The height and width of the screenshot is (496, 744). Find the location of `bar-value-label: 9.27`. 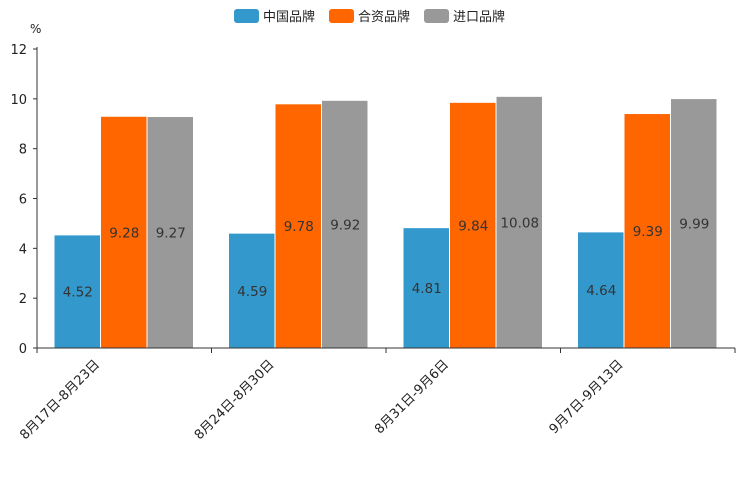

bar-value-label: 9.27 is located at coordinates (171, 234).